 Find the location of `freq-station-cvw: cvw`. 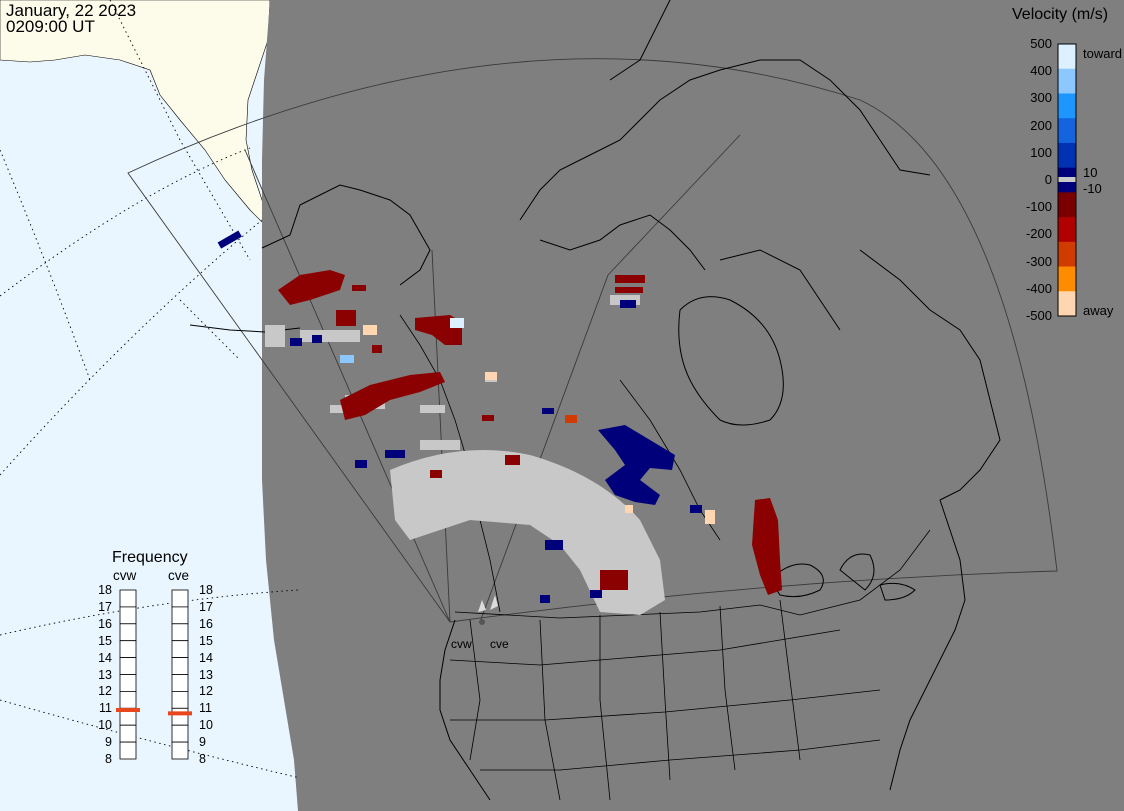

freq-station-cvw: cvw is located at coordinates (125, 575).